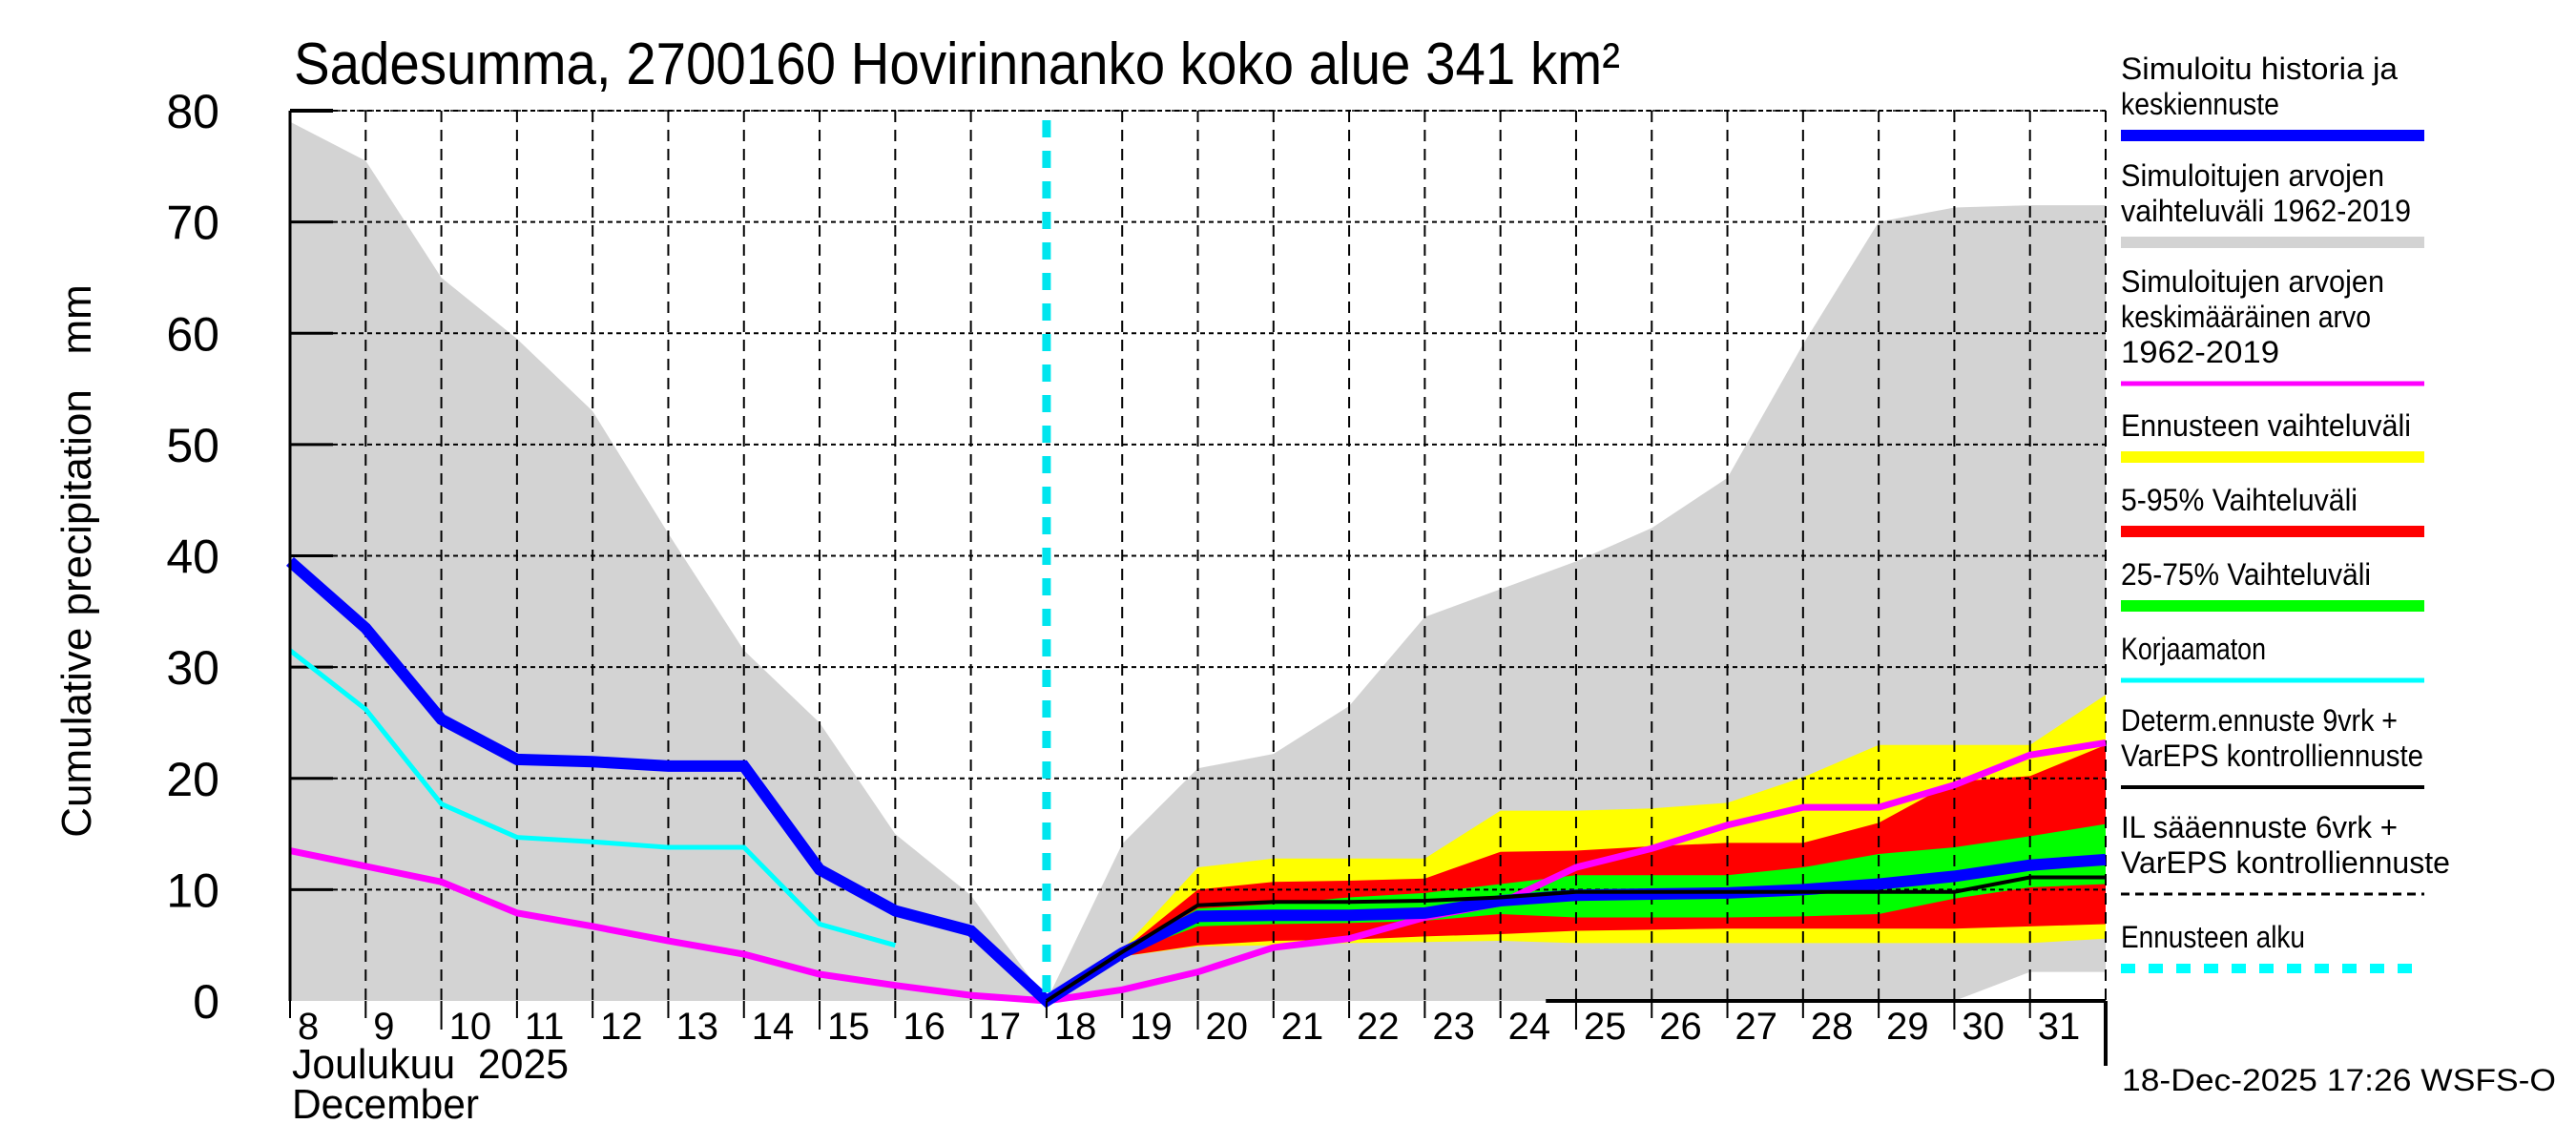  I want to click on ytick-label-80: 80, so click(192, 112).